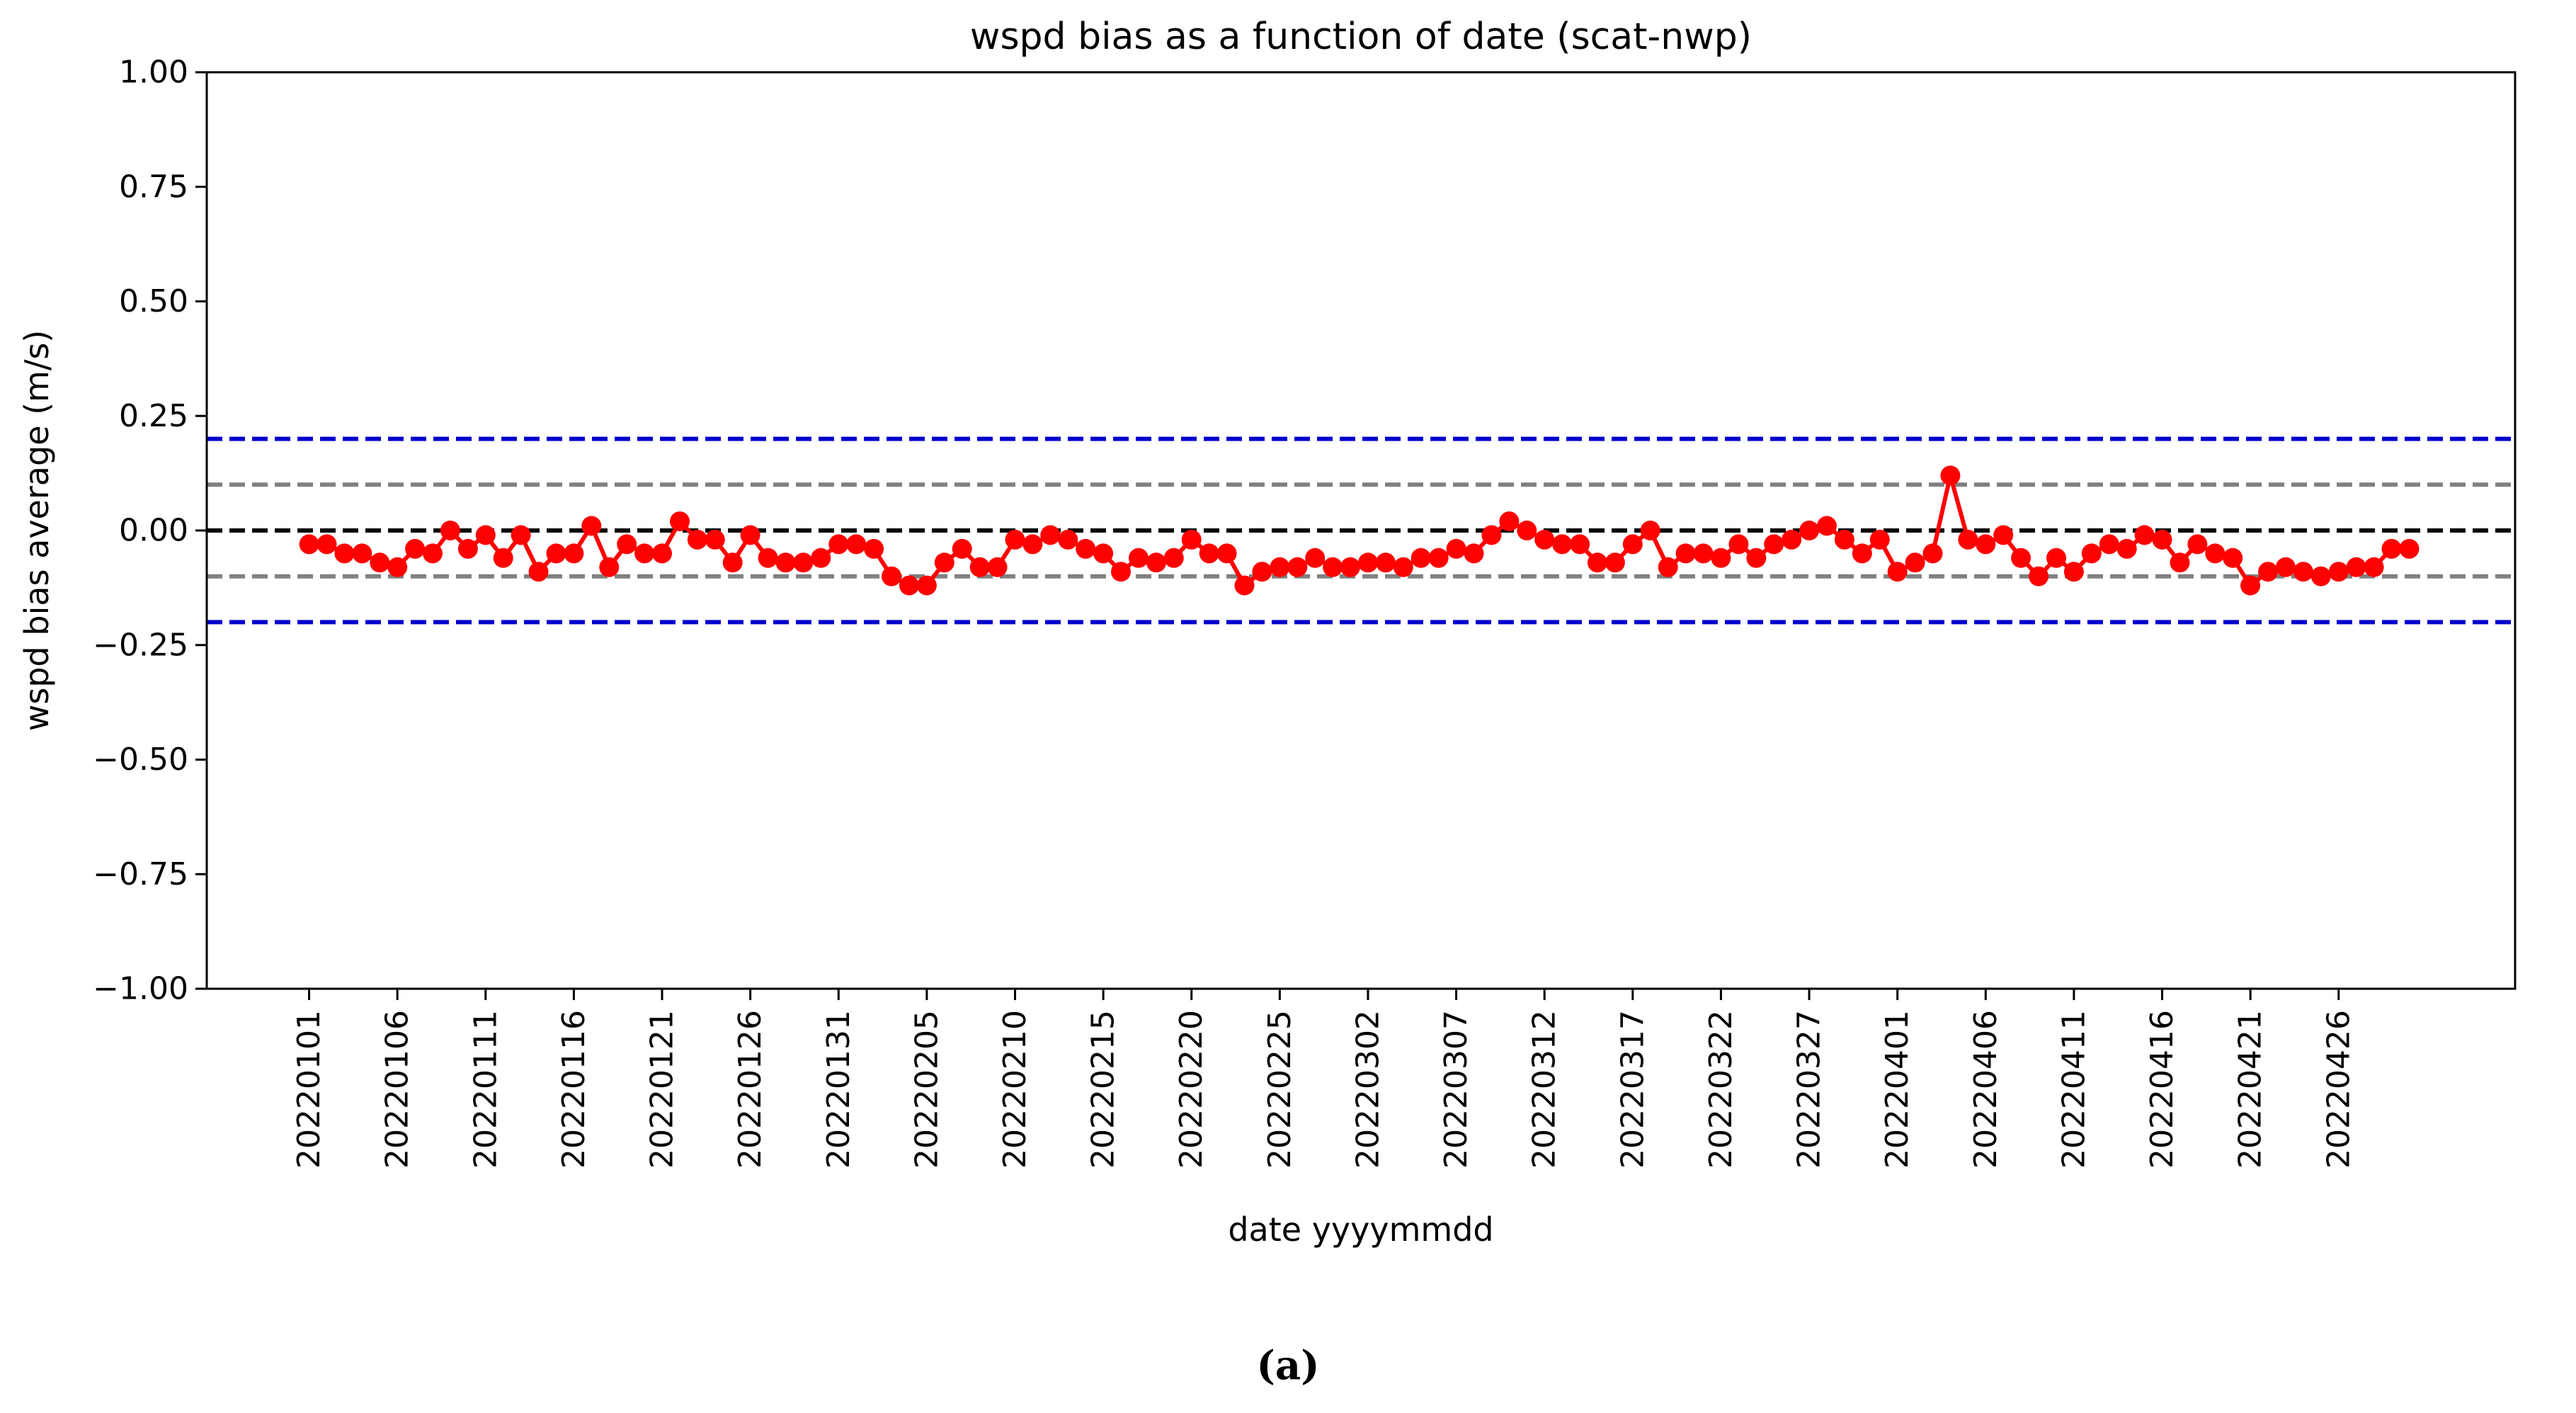 The height and width of the screenshot is (1413, 2576). I want to click on x-tick-label: 20220101, so click(309, 1089).